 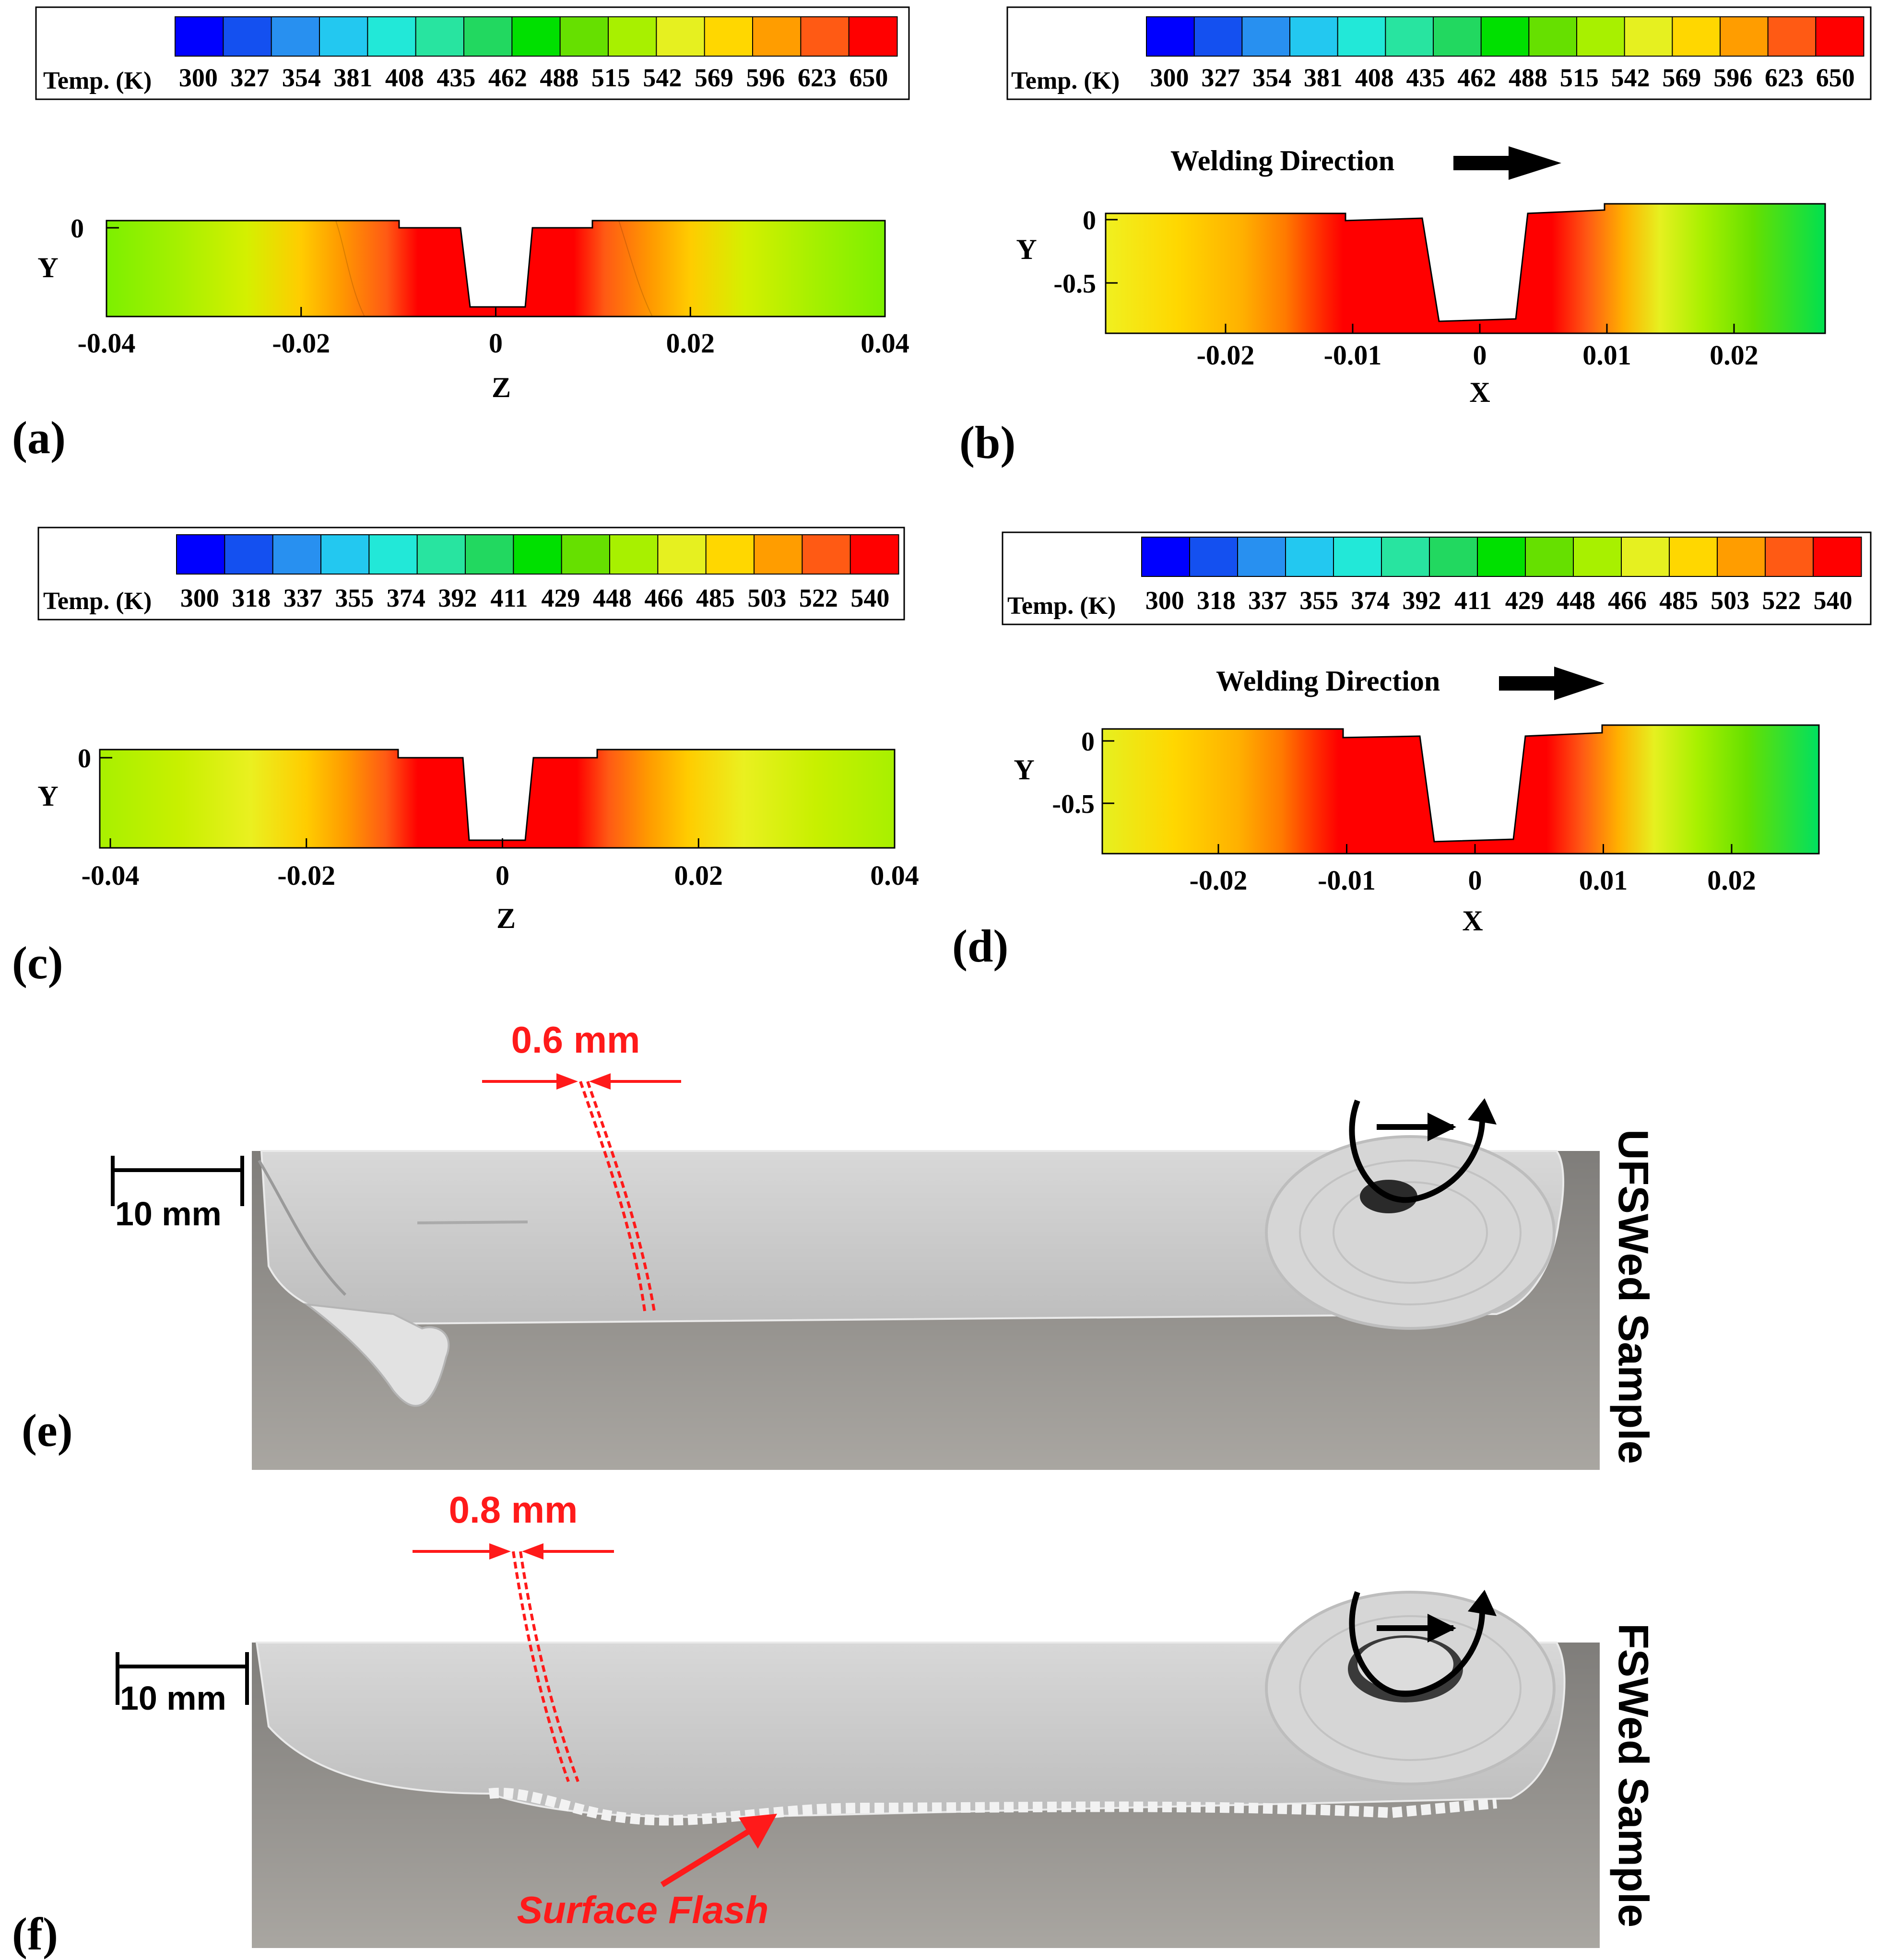 What do you see at coordinates (35, 1934) in the screenshot?
I see `panel-label-f: (f)` at bounding box center [35, 1934].